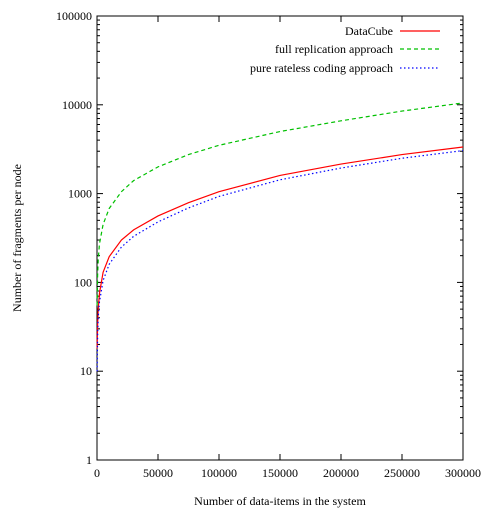  What do you see at coordinates (97, 473) in the screenshot?
I see `x-tick-label: 0` at bounding box center [97, 473].